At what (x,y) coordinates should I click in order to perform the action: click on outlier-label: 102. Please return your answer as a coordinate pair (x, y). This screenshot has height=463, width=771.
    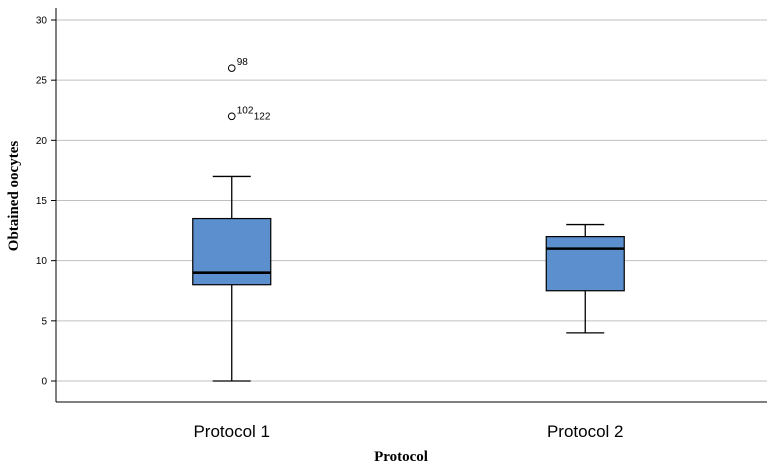
    Looking at the image, I should click on (245, 110).